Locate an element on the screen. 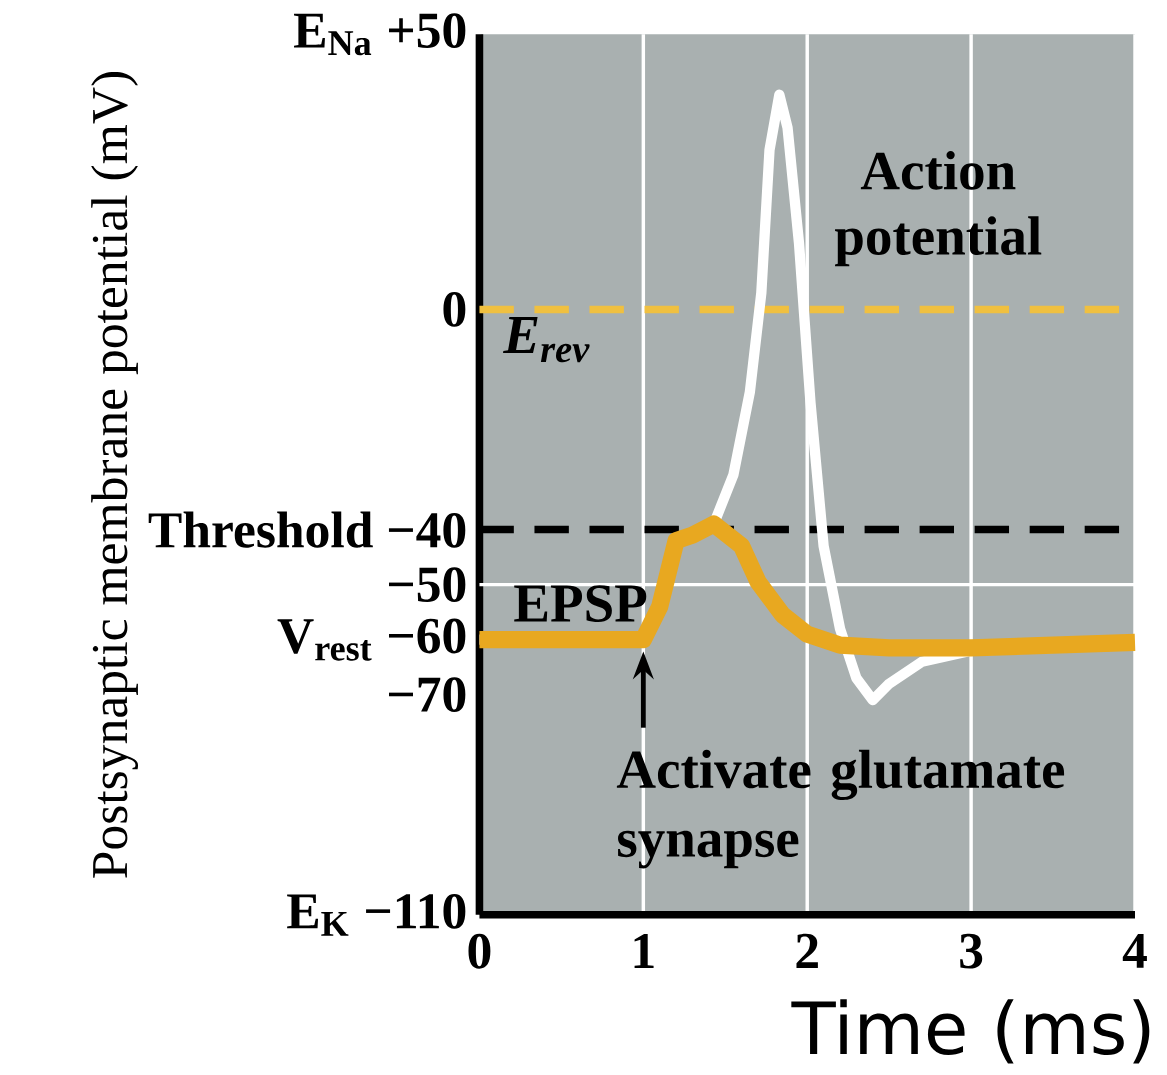 Image resolution: width=1167 pixels, height=1075 pixels. ref-line-label: E$_{rev}$ is located at coordinates (546, 339).